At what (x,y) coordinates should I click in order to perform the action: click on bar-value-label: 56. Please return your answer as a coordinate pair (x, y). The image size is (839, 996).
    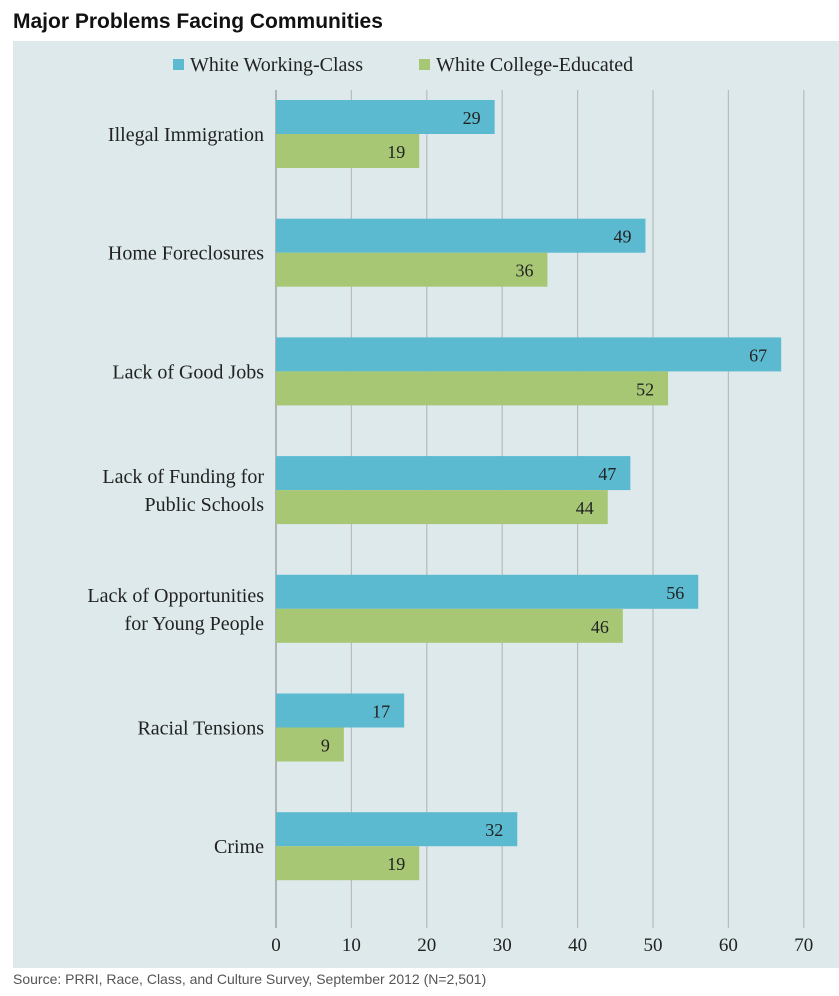
    Looking at the image, I should click on (675, 593).